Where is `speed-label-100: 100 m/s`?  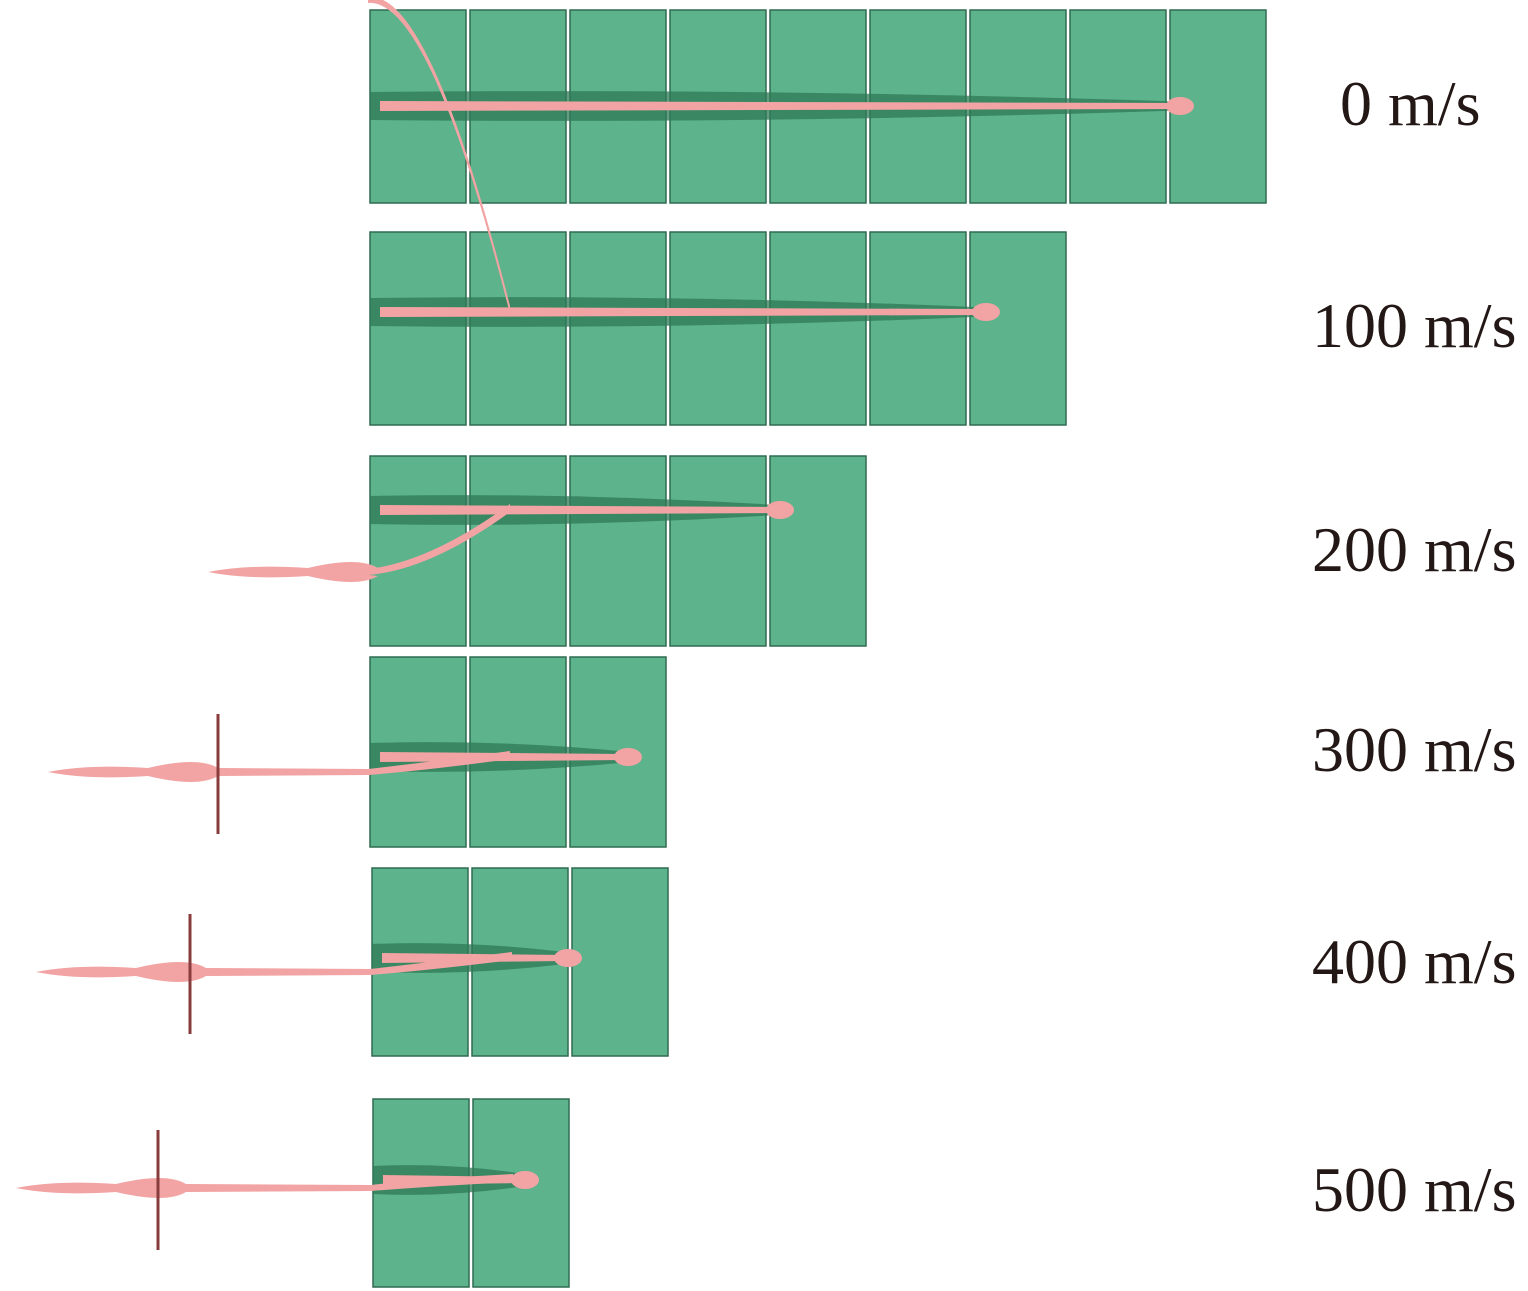 speed-label-100: 100 m/s is located at coordinates (1414, 325).